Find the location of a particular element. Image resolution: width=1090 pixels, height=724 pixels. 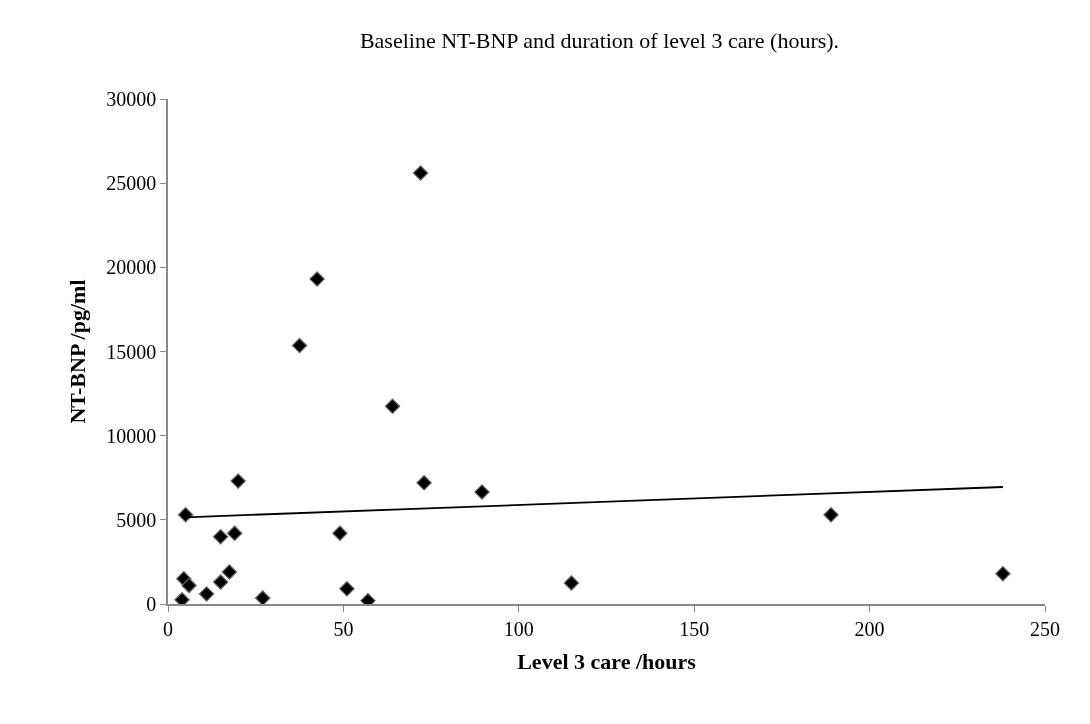

x-tick-label: 50 is located at coordinates (343, 628).